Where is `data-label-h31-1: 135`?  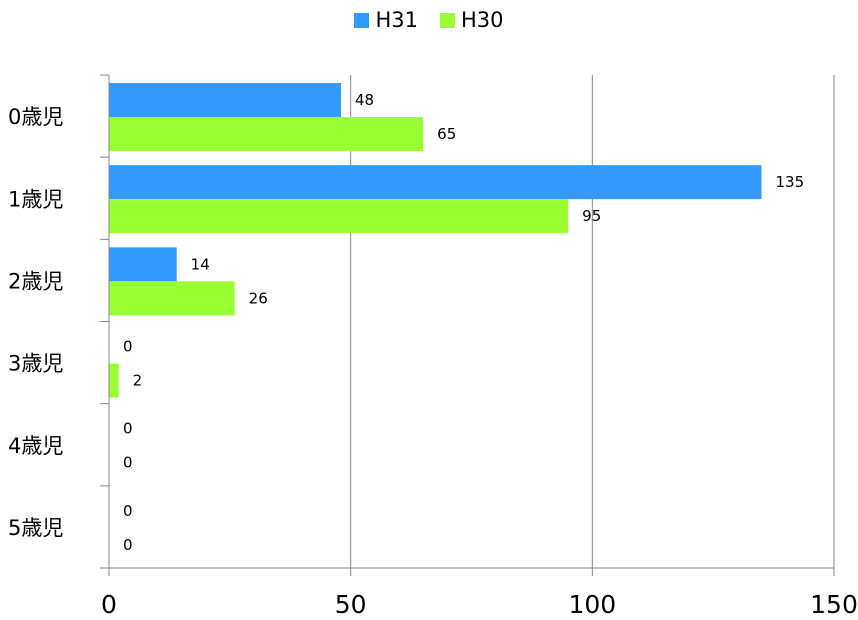 data-label-h31-1: 135 is located at coordinates (790, 182).